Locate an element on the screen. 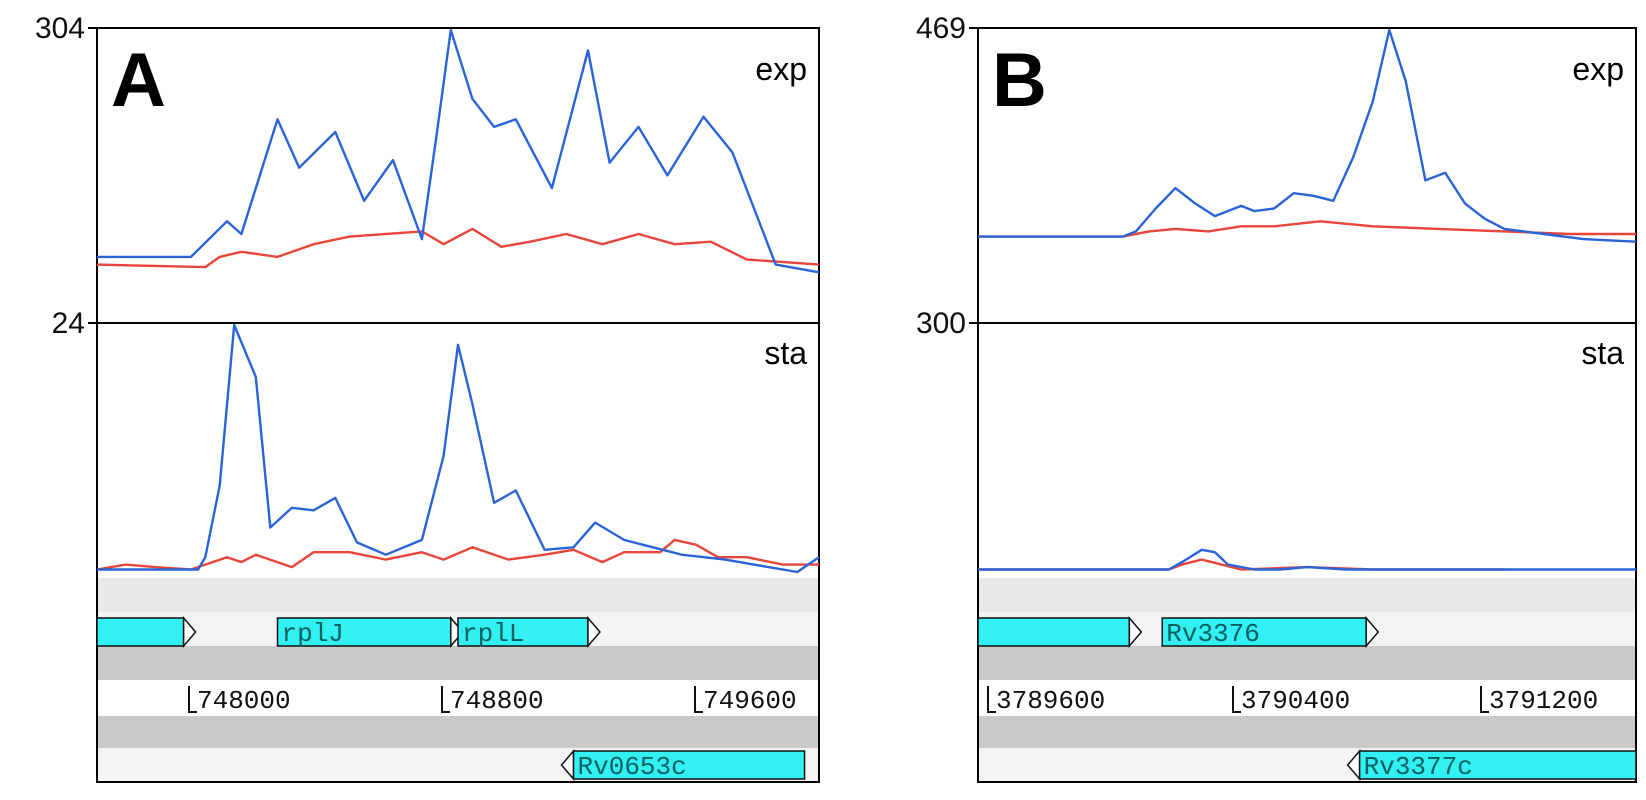 The width and height of the screenshot is (1646, 800). coordinate-label: 748800 is located at coordinates (497, 701).